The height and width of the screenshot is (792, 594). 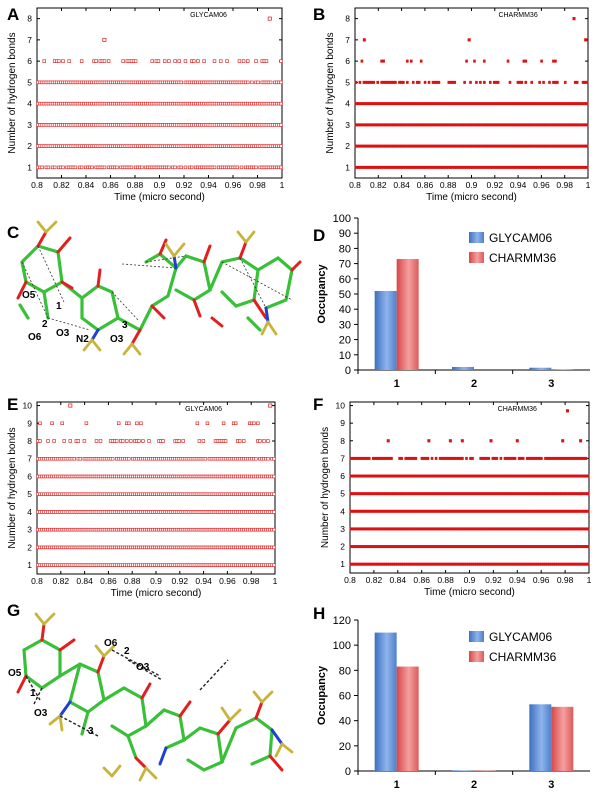 I want to click on legend-label-charmm36: CHARMM36, so click(x=523, y=258).